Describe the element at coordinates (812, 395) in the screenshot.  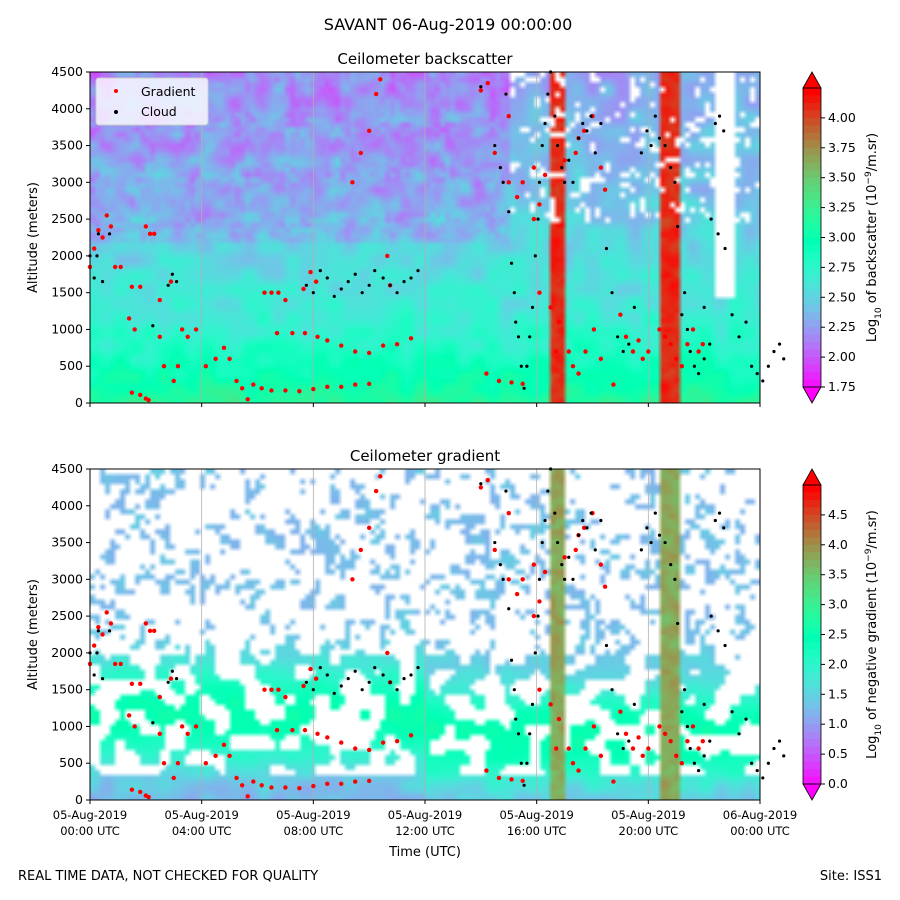
I see `colorbar-extend-bottom` at that location.